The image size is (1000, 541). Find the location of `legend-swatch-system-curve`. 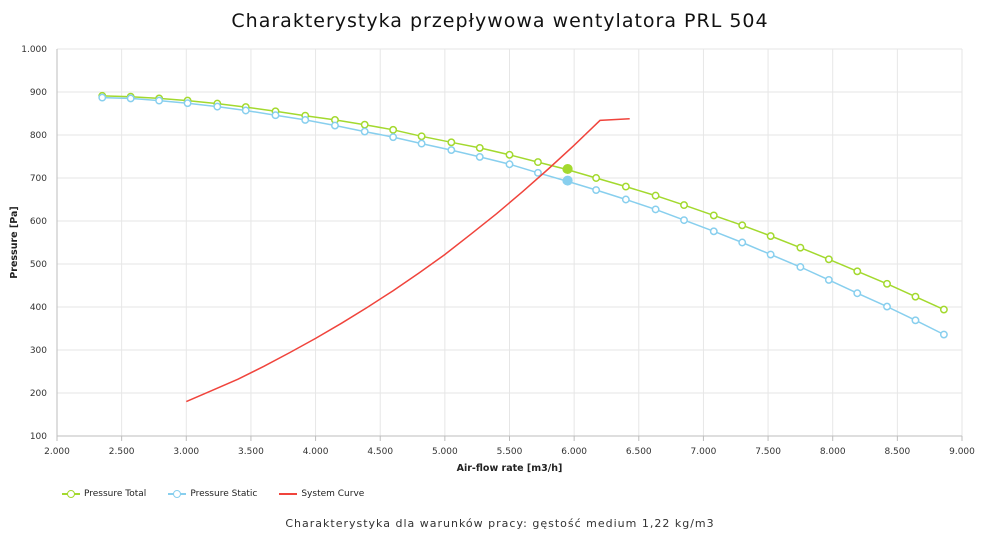

legend-swatch-system-curve is located at coordinates (288, 494).